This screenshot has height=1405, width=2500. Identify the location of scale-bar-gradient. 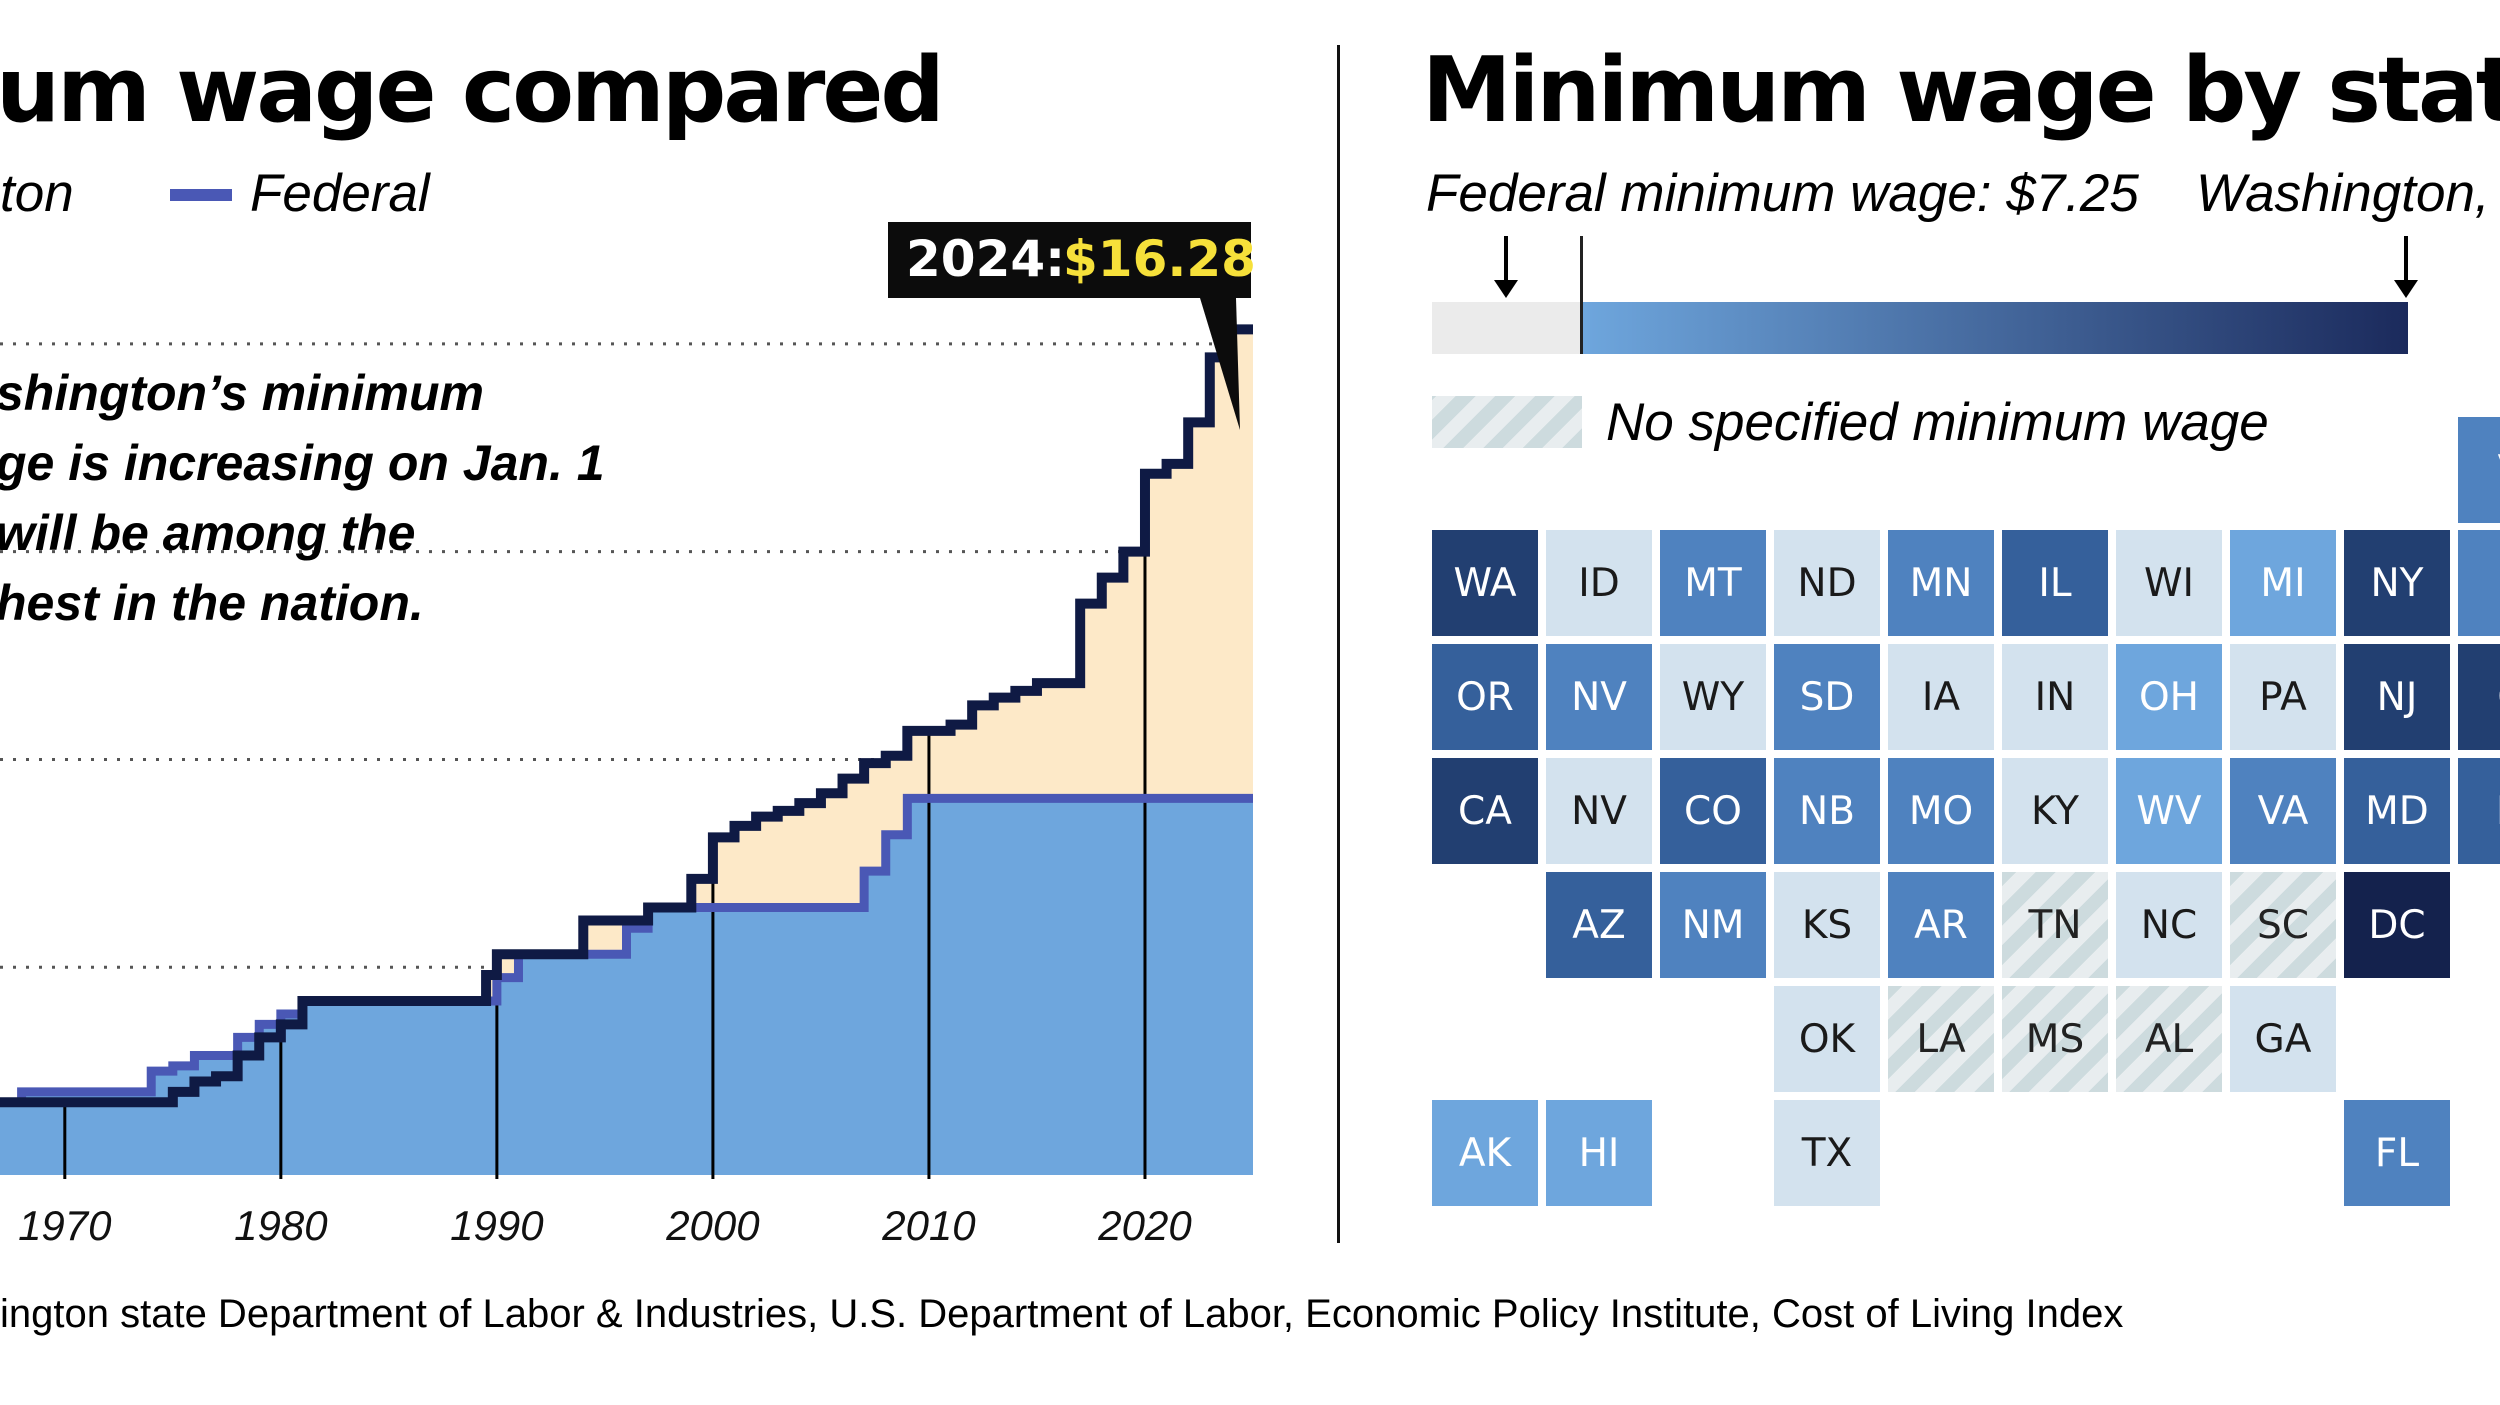
(1995, 328).